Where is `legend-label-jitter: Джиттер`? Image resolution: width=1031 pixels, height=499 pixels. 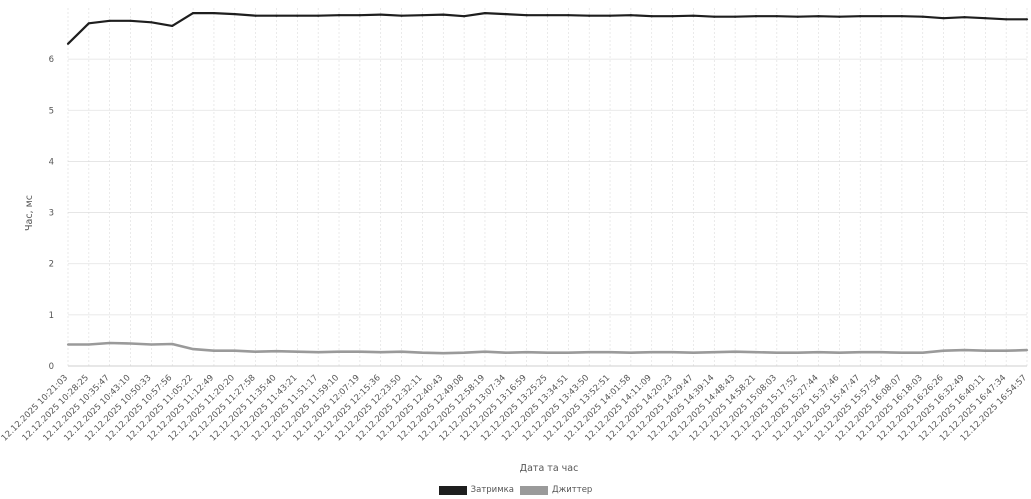
legend-label-jitter: Джиттер is located at coordinates (572, 490).